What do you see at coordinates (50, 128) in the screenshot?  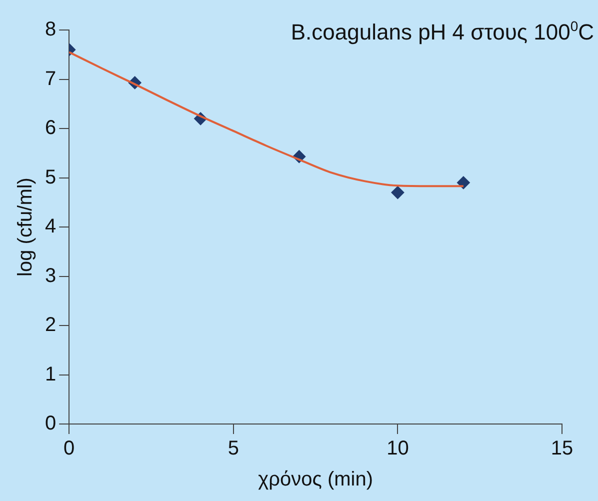 I see `y-tick-label: 6` at bounding box center [50, 128].